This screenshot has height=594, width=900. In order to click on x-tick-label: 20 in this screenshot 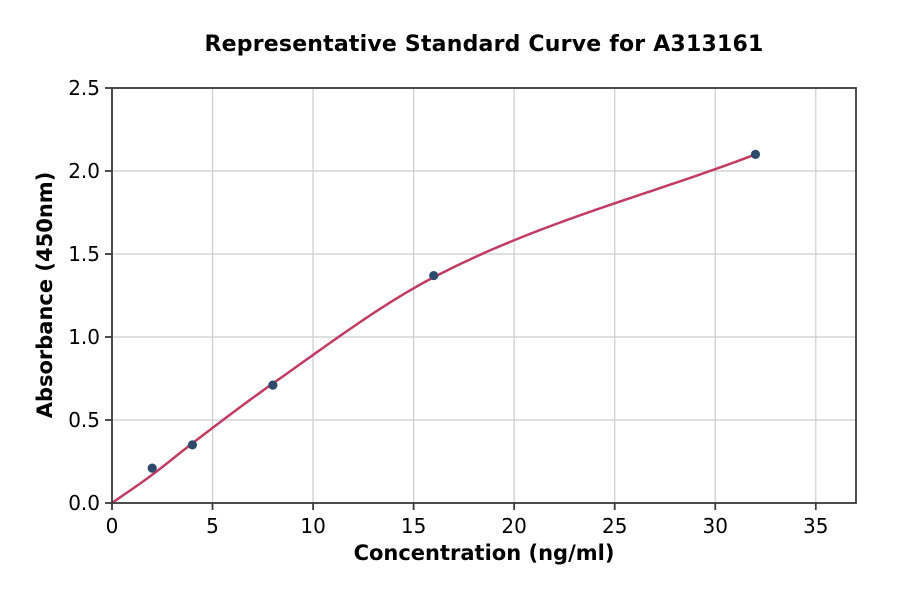, I will do `click(513, 526)`.